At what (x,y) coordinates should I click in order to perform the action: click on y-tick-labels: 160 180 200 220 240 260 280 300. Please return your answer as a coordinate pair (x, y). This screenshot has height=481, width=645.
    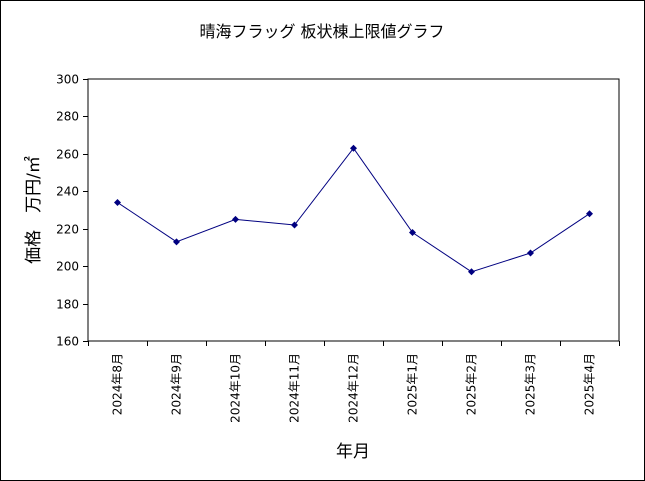
    Looking at the image, I should click on (67, 211).